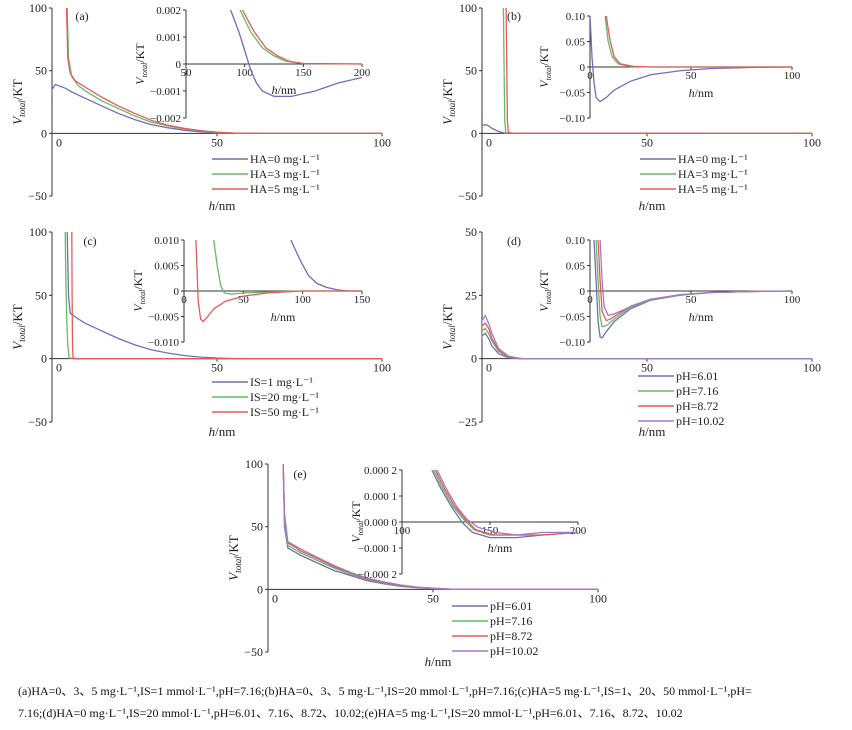  I want to click on y-tick-label: −25, so click(467, 422).